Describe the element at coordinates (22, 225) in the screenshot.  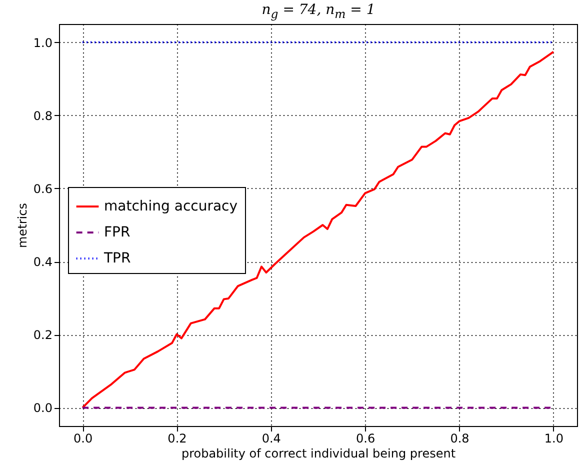
I see `y-axis-title: metrics` at that location.